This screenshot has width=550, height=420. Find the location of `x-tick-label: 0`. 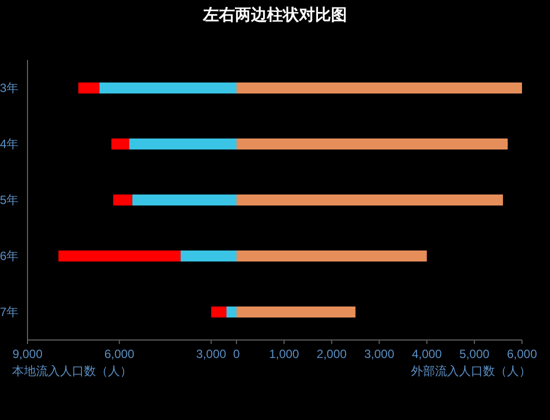

x-tick-label: 0 is located at coordinates (236, 354).